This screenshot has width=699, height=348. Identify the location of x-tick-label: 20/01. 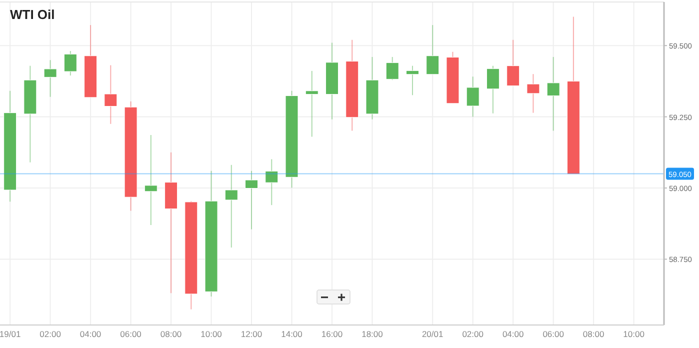
(433, 334).